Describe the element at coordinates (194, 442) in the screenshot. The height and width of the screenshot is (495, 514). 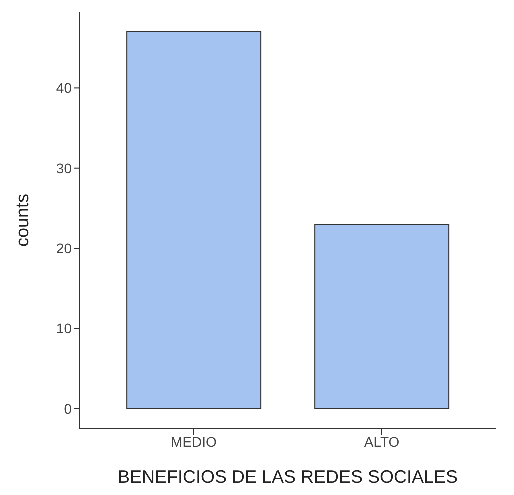
I see `x-tick-label: MEDIO` at that location.